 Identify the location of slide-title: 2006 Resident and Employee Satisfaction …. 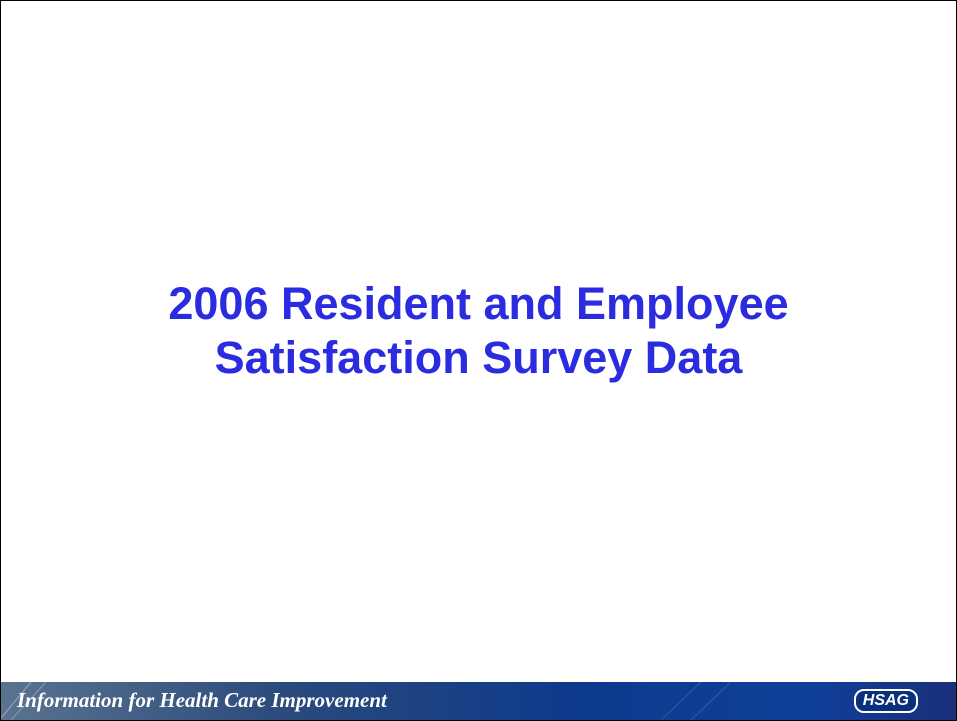
(478, 331).